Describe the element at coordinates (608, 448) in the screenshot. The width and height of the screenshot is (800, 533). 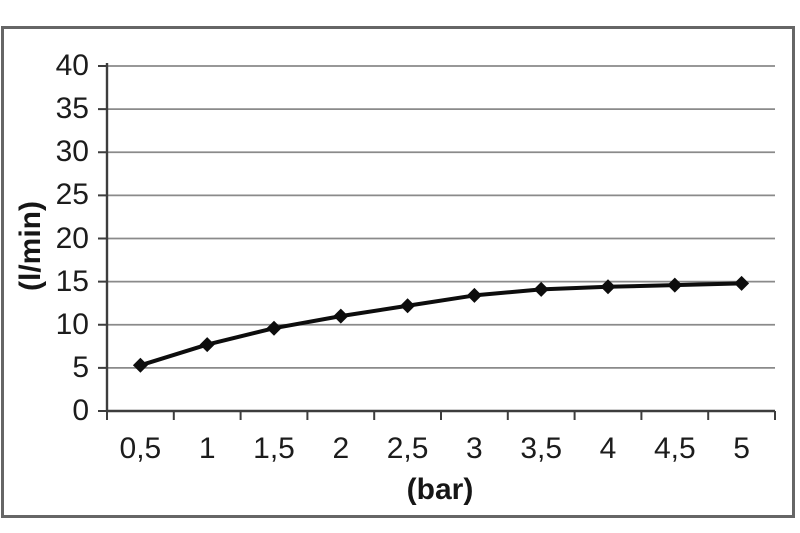
I see `x-tick-label: 4` at that location.